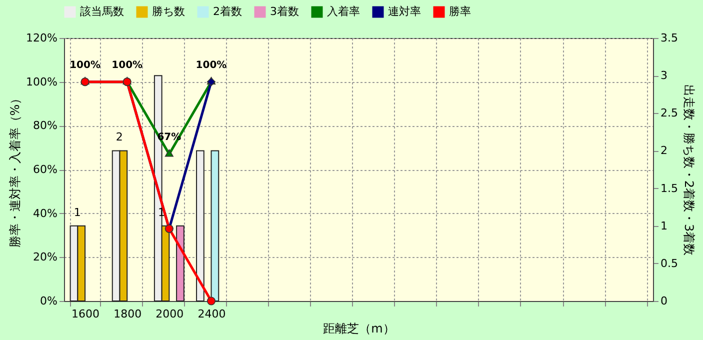 Image resolution: width=703 pixels, height=340 pixels. What do you see at coordinates (664, 225) in the screenshot?
I see `y2-tick-label: 1` at bounding box center [664, 225].